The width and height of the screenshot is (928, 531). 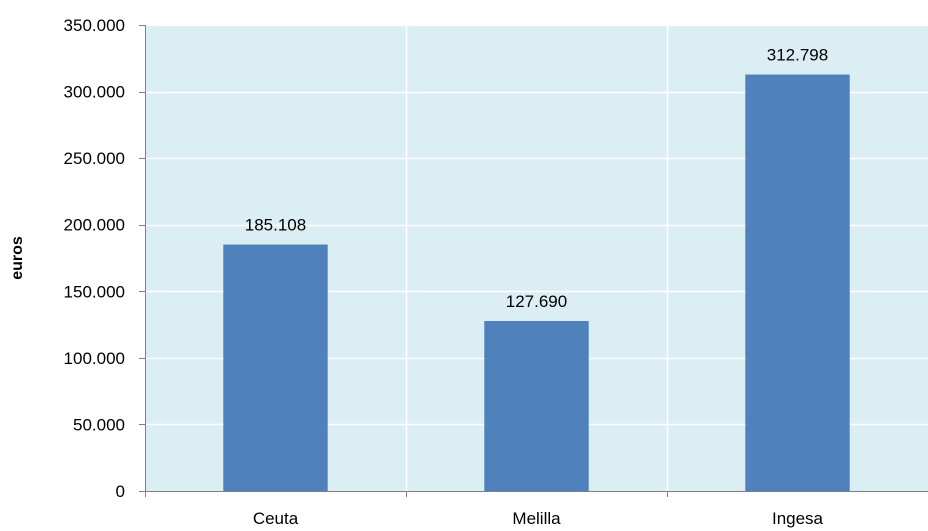 I want to click on x-tick-labels: Ceuta Melilla Ingesa, so click(x=538, y=518).